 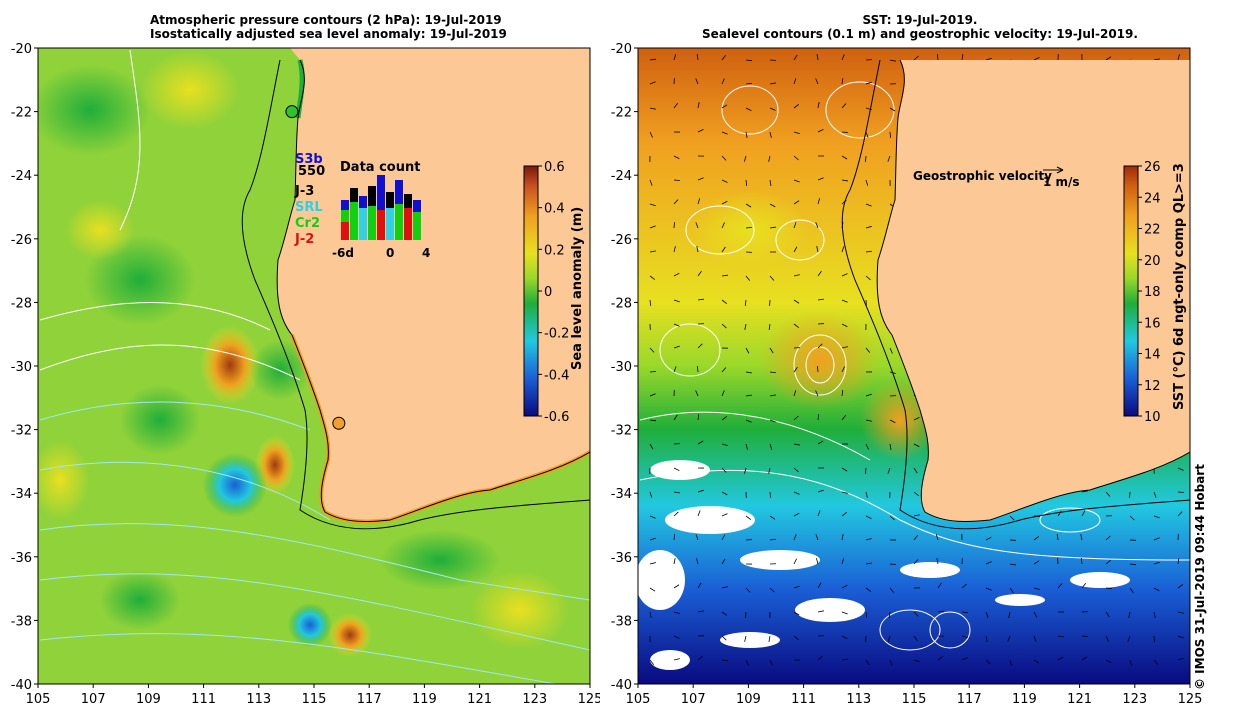 I want to click on sla-y-axis: -20 -22 -24 -26 -28 -30 -32 -34 -36 -38 -40, so click(x=24, y=367).